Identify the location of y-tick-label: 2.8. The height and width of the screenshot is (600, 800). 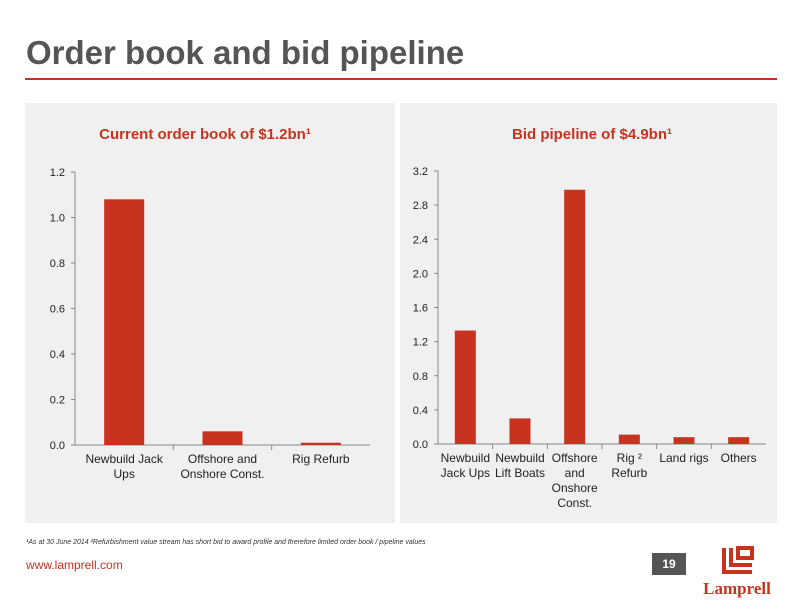
(420, 206).